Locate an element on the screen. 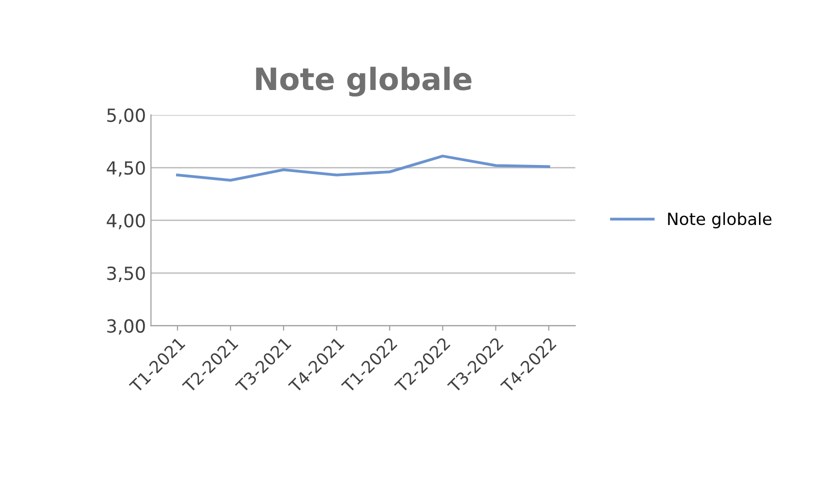  chart-title: Note globale is located at coordinates (364, 81).